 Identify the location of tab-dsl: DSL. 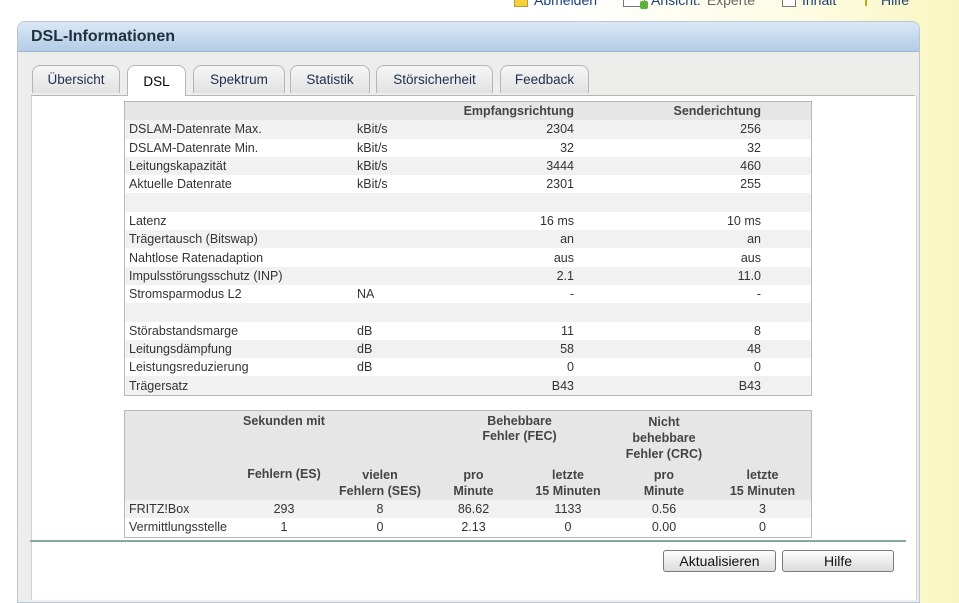
(156, 80).